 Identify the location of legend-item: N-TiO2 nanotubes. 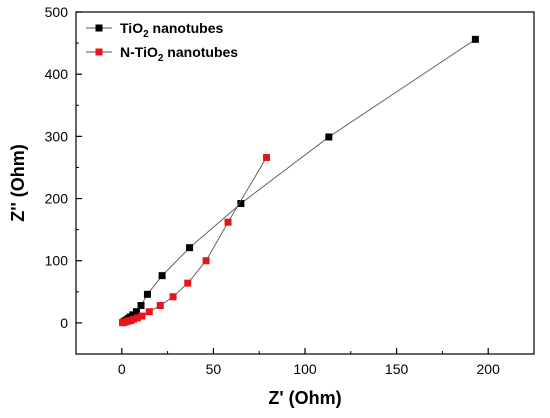
(162, 54).